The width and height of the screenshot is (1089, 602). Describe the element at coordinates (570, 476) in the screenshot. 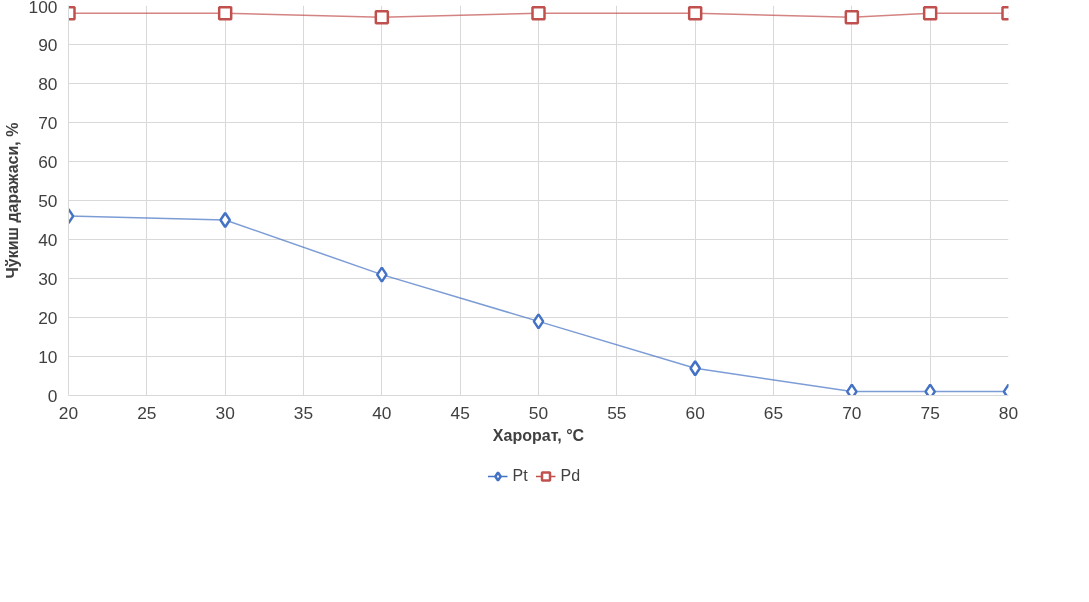

I see `legend-label: Pd` at that location.